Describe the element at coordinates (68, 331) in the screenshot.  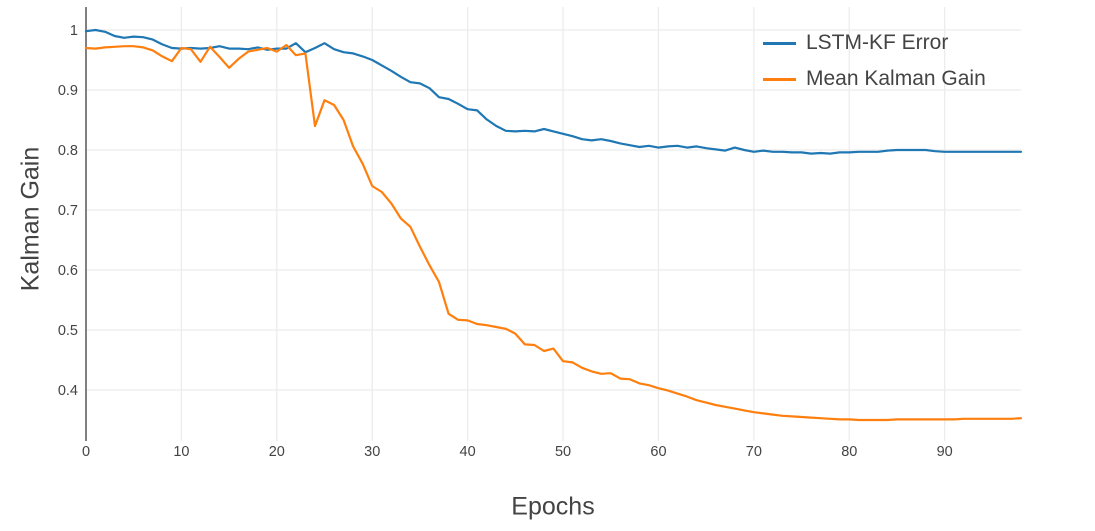
I see `y-tick-label: 0.5` at that location.